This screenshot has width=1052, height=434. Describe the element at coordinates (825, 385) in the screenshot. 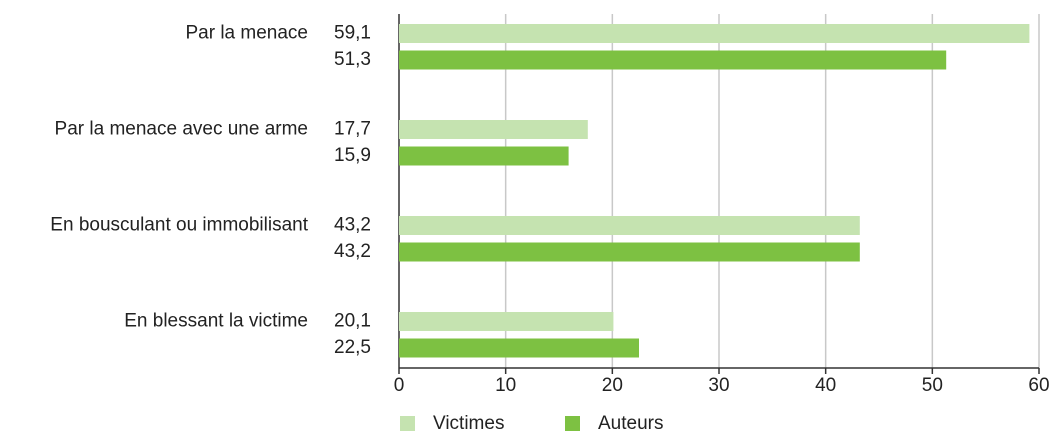

I see `x-tick-label: 40` at that location.